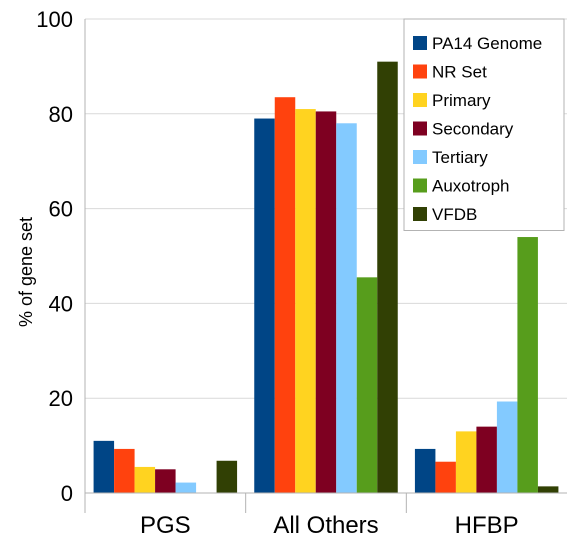 The height and width of the screenshot is (539, 569). What do you see at coordinates (165, 525) in the screenshot?
I see `category-label: PGS` at bounding box center [165, 525].